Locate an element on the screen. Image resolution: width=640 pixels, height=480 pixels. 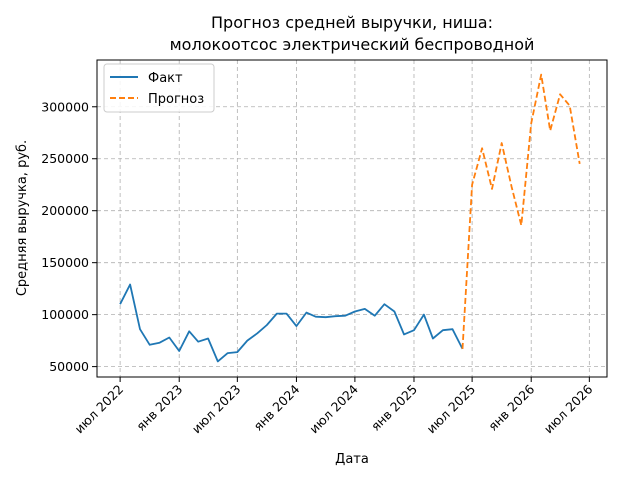
y-axis-label: Средняя выручка, руб. is located at coordinates (22, 218).